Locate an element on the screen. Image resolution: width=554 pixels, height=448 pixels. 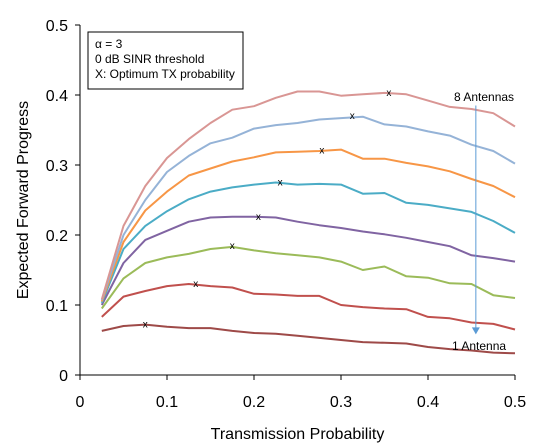
y-axis-title: Expected Forward Progress is located at coordinates (23, 200).